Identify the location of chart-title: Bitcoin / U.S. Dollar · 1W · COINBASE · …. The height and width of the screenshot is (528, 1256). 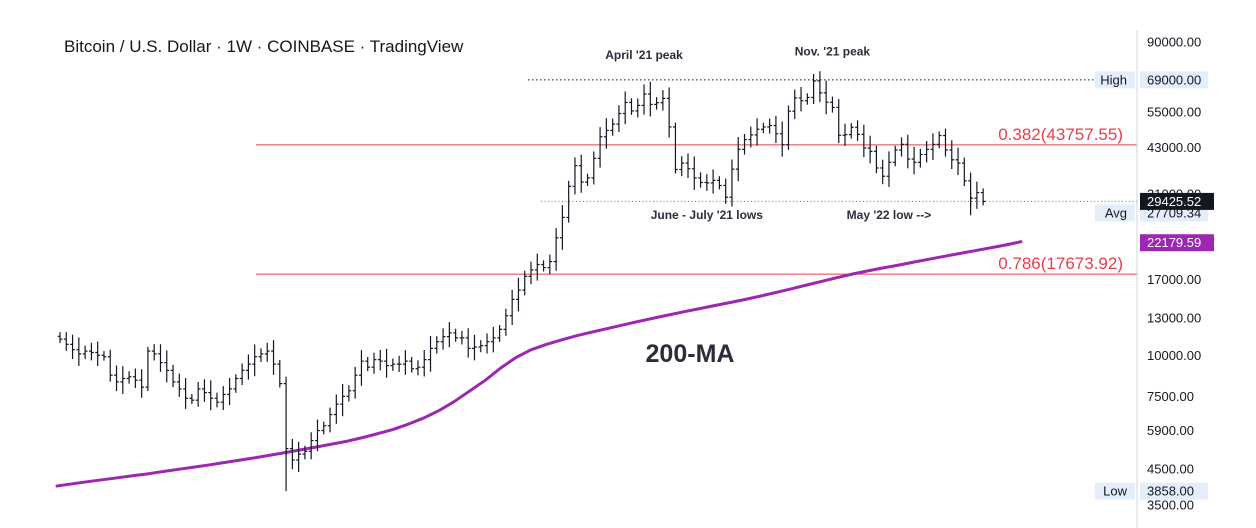
(264, 46).